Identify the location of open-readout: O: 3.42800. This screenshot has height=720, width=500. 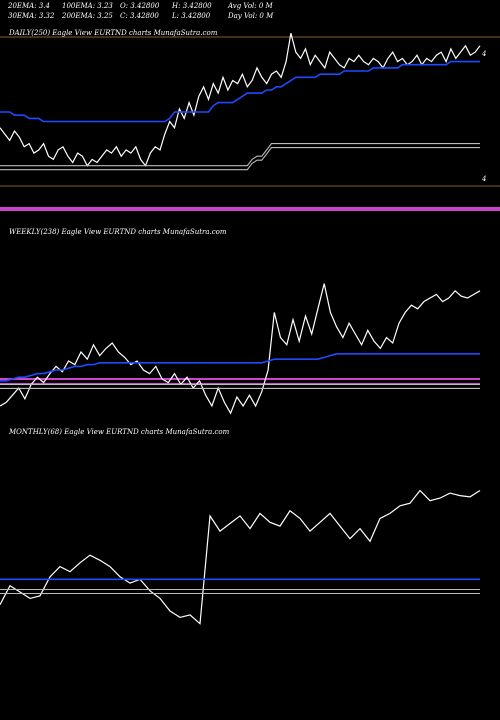
(140, 6).